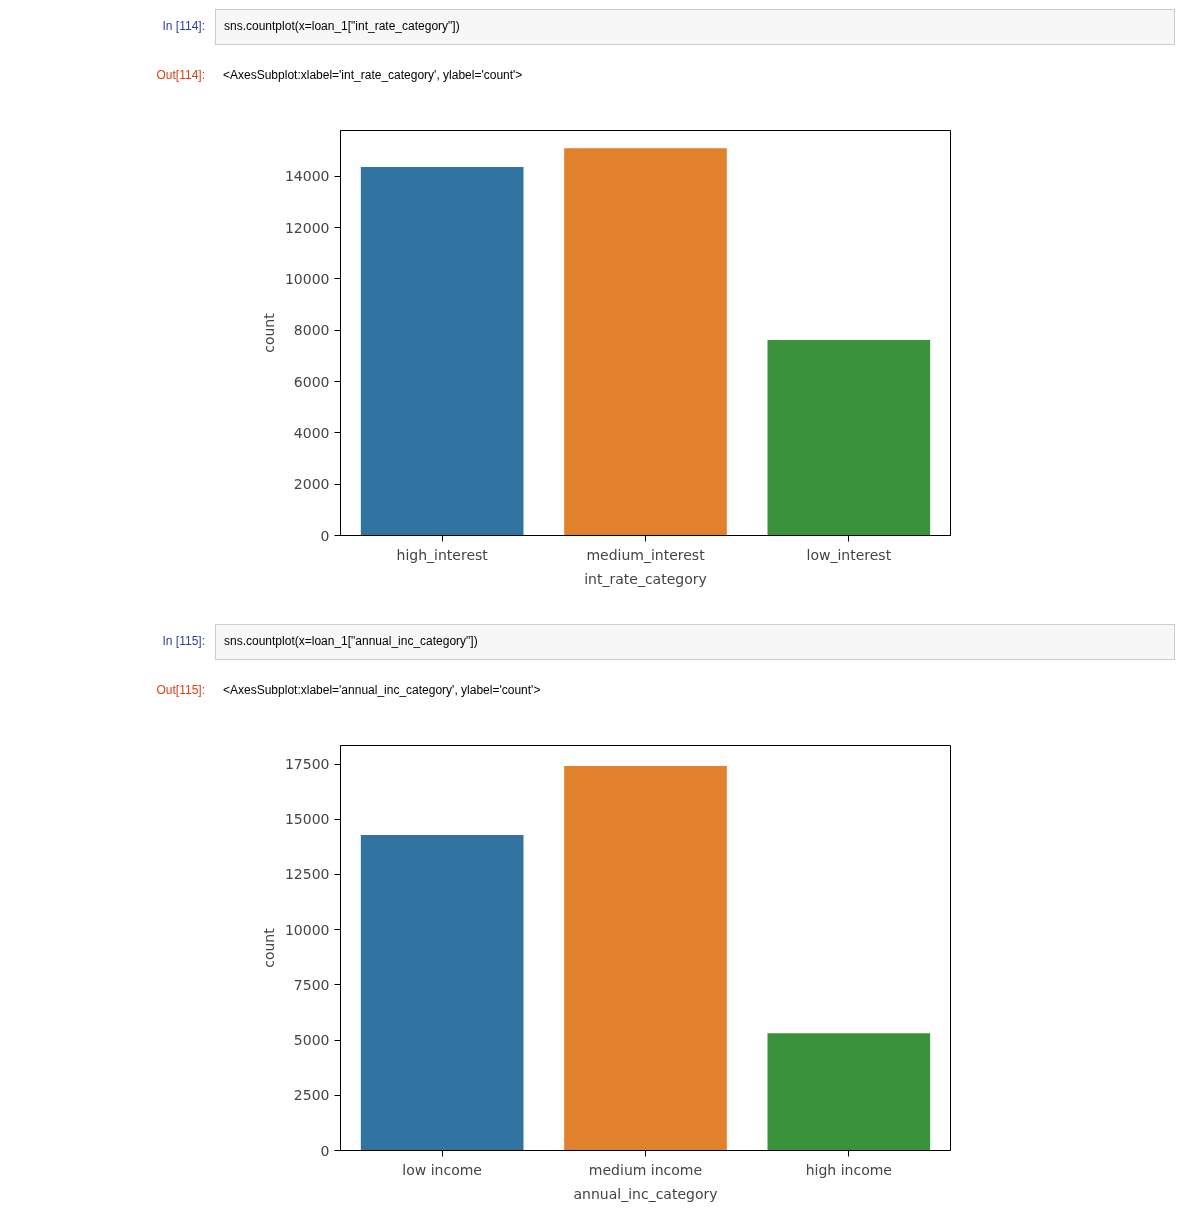  Describe the element at coordinates (848, 1169) in the screenshot. I see `x-tick-label: high income` at that location.